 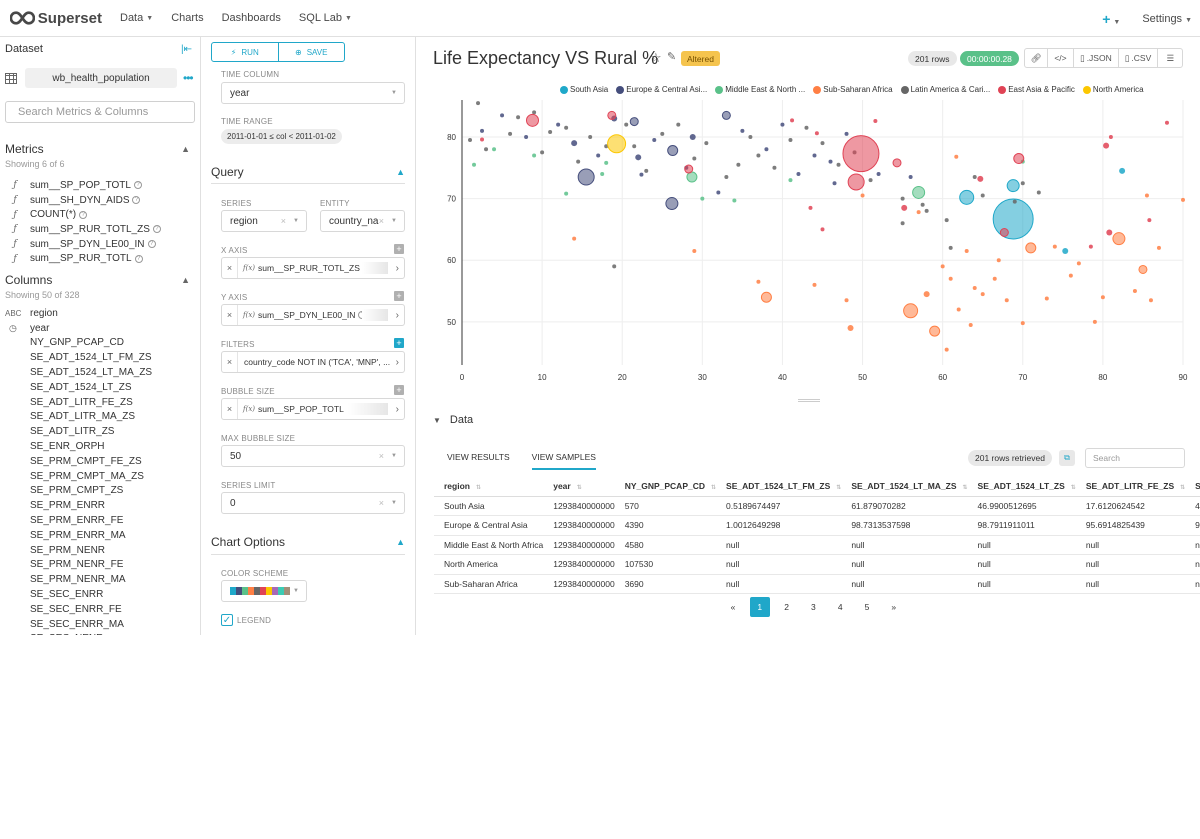 I want to click on column-item: SE_SEC_ENRR, so click(x=100, y=594).